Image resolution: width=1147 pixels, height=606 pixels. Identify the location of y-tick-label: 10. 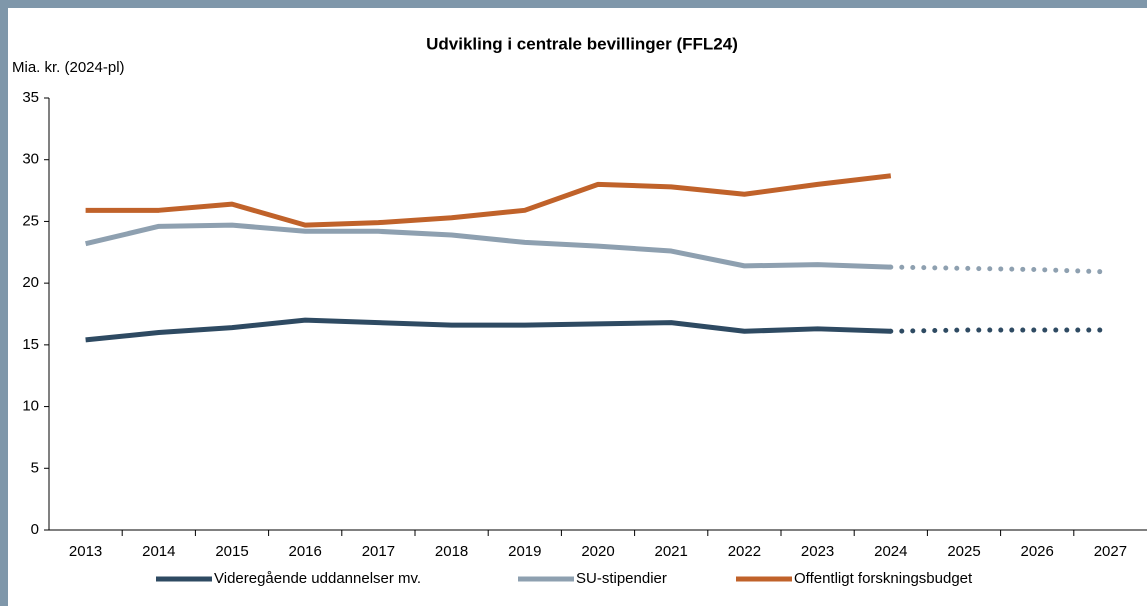
(30, 406).